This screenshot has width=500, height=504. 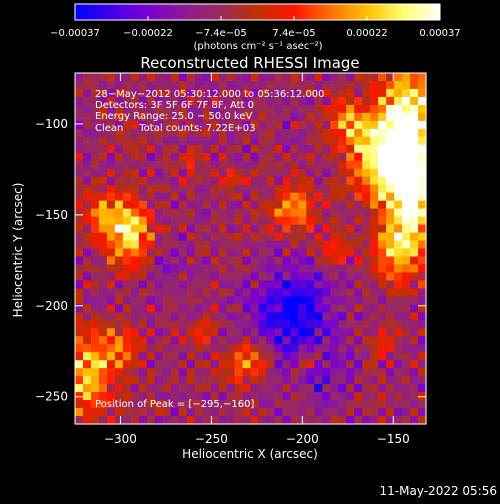 I want to click on y-tick-label: −100, so click(x=51, y=124).